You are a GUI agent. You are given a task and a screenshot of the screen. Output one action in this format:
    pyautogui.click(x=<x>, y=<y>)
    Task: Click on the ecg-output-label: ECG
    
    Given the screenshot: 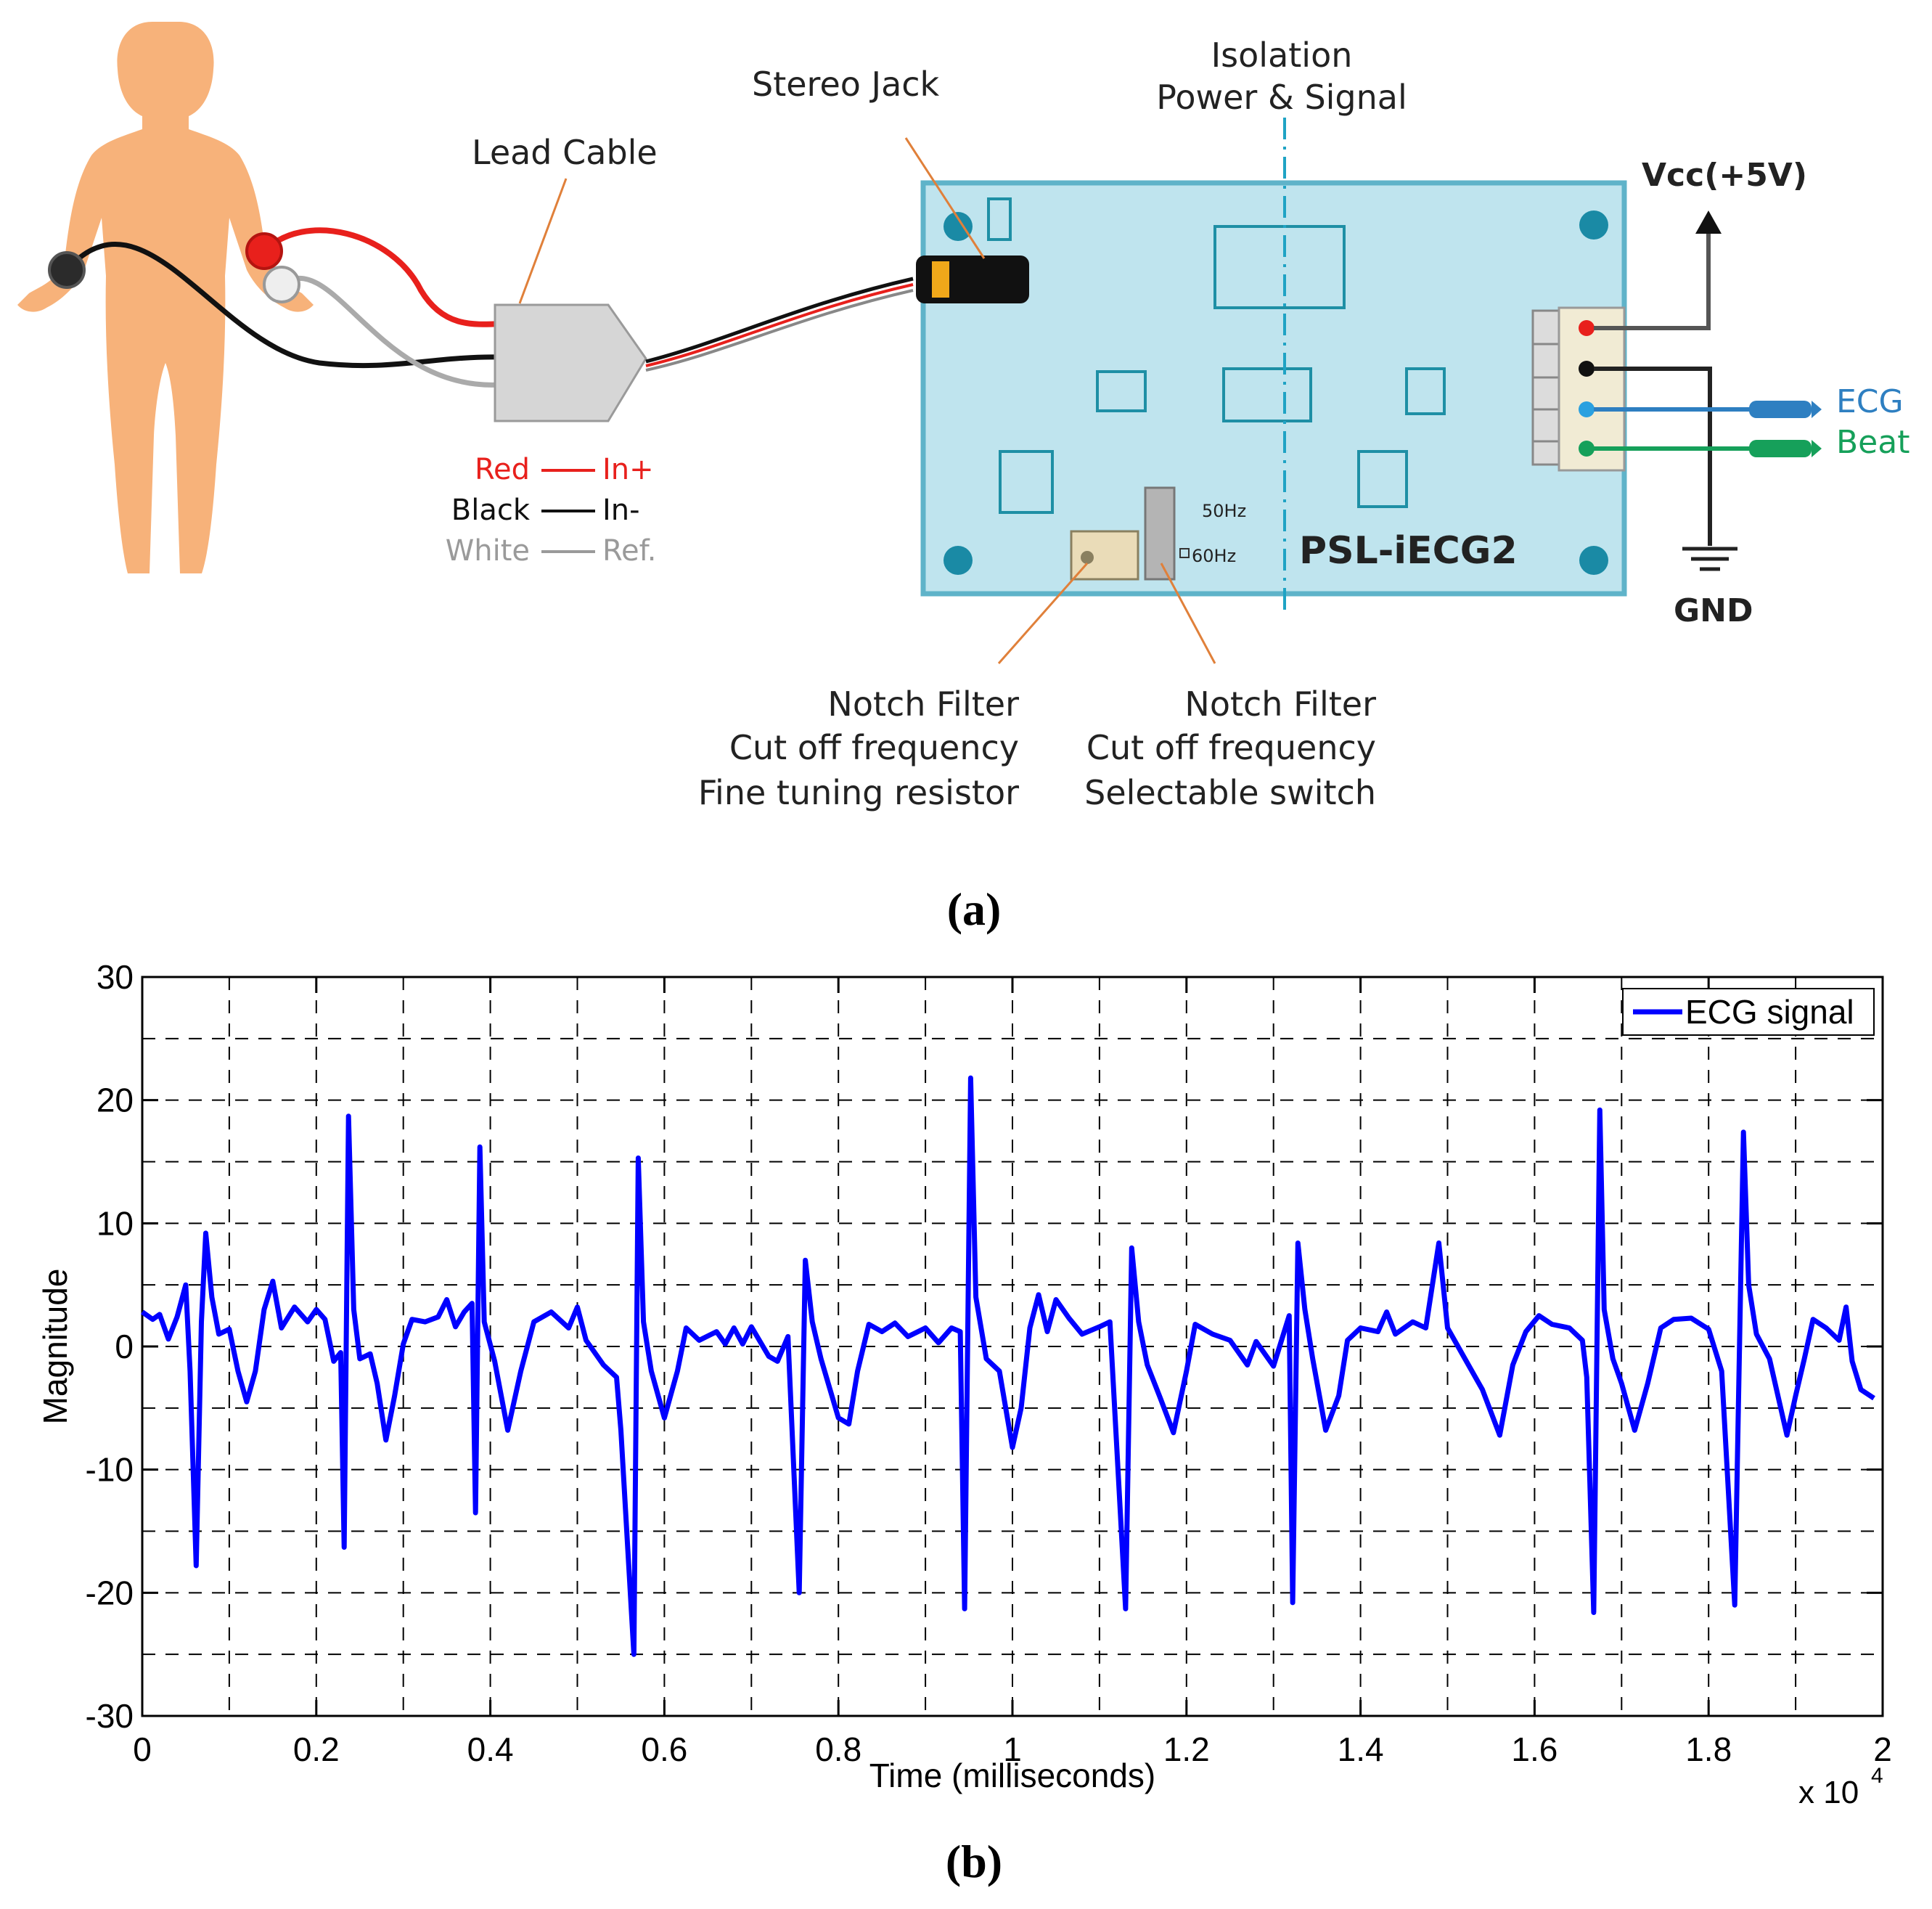 What is the action you would take?
    pyautogui.click(x=1870, y=401)
    